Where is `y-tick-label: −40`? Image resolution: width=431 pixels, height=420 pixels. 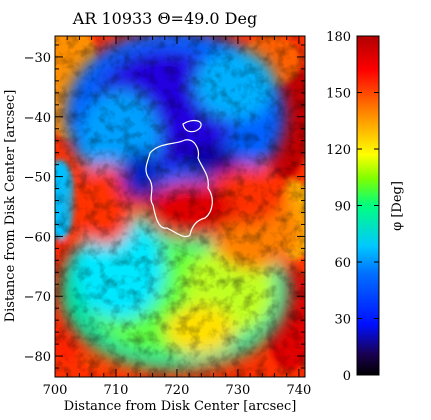
y-tick-label: −40 is located at coordinates (37, 118).